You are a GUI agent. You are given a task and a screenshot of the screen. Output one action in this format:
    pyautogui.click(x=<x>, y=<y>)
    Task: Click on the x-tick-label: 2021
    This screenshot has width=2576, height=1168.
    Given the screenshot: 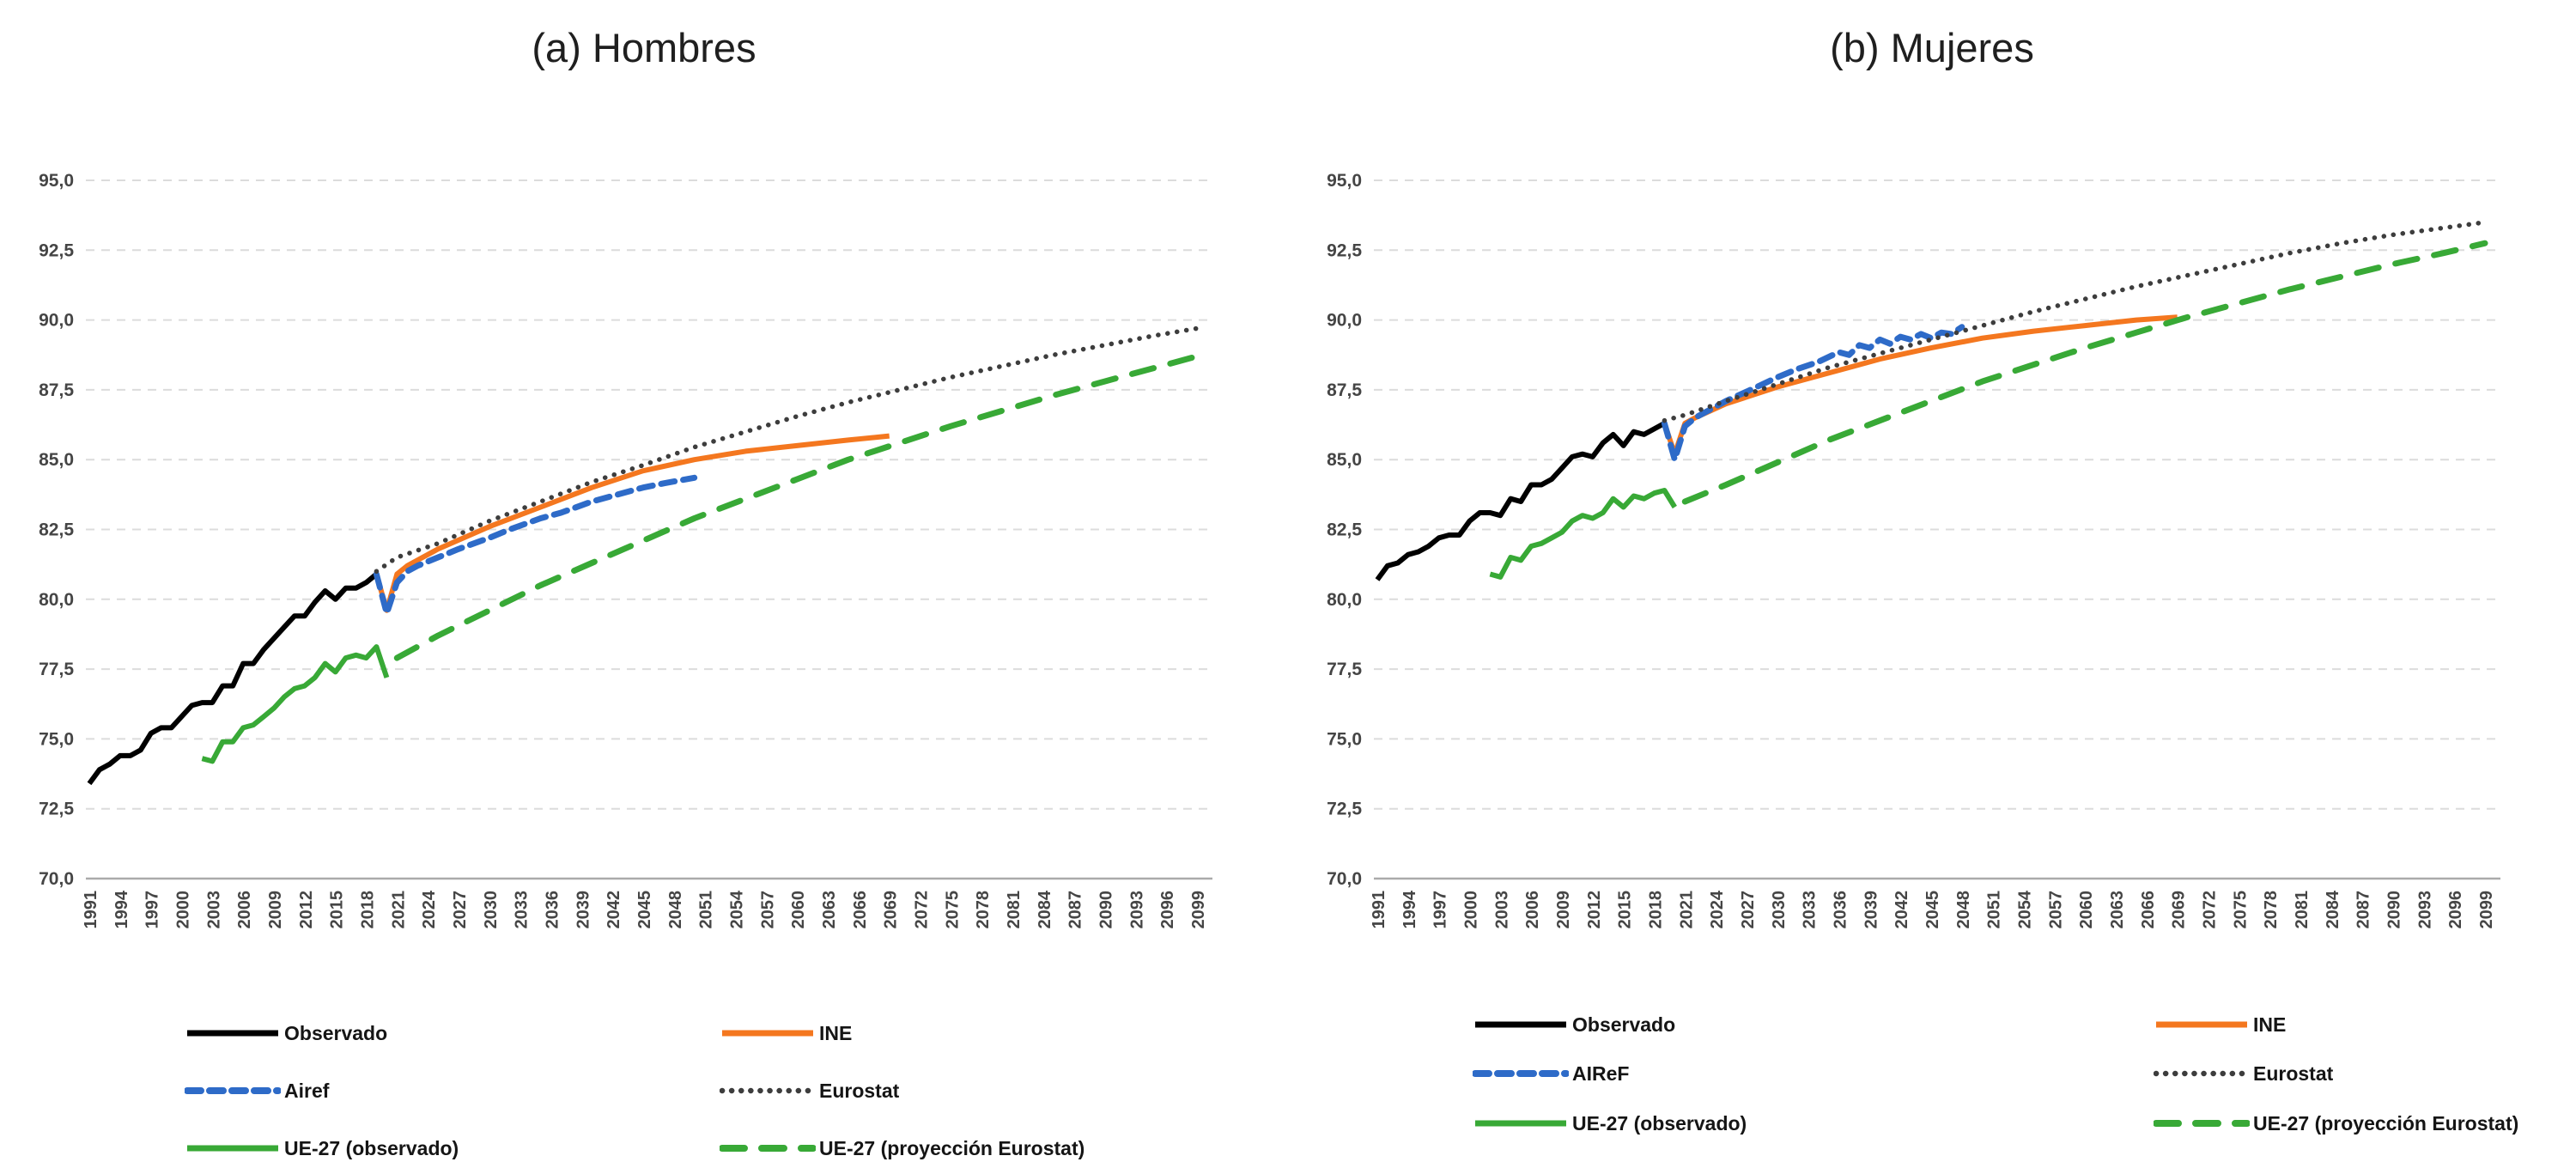 What is the action you would take?
    pyautogui.click(x=399, y=910)
    